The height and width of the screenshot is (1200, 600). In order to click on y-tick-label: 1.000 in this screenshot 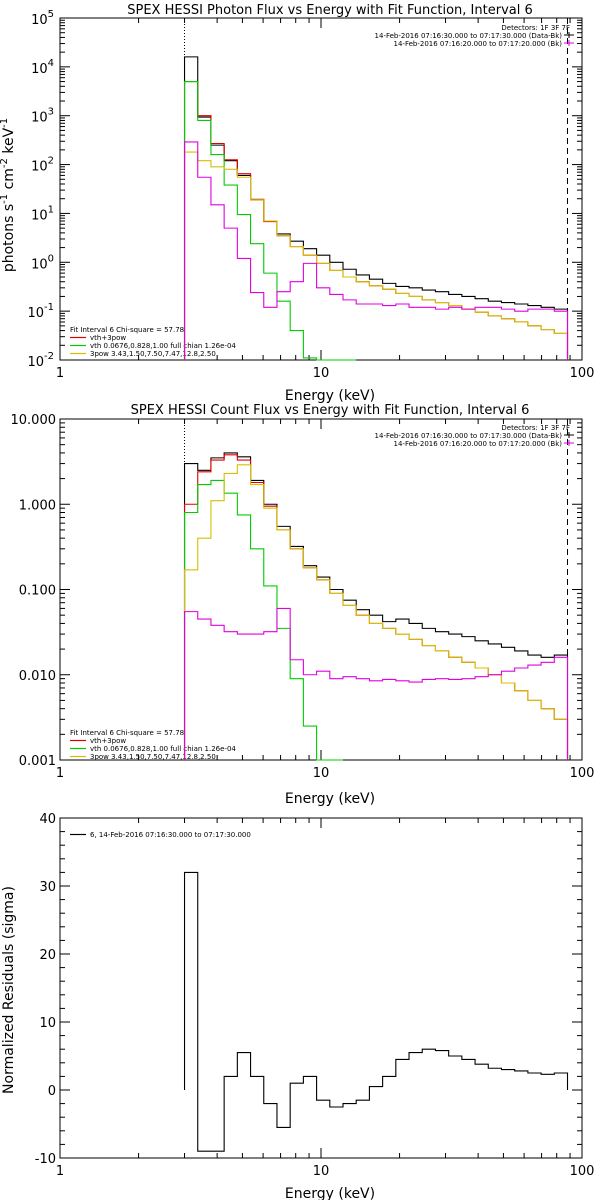, I will do `click(37, 505)`.